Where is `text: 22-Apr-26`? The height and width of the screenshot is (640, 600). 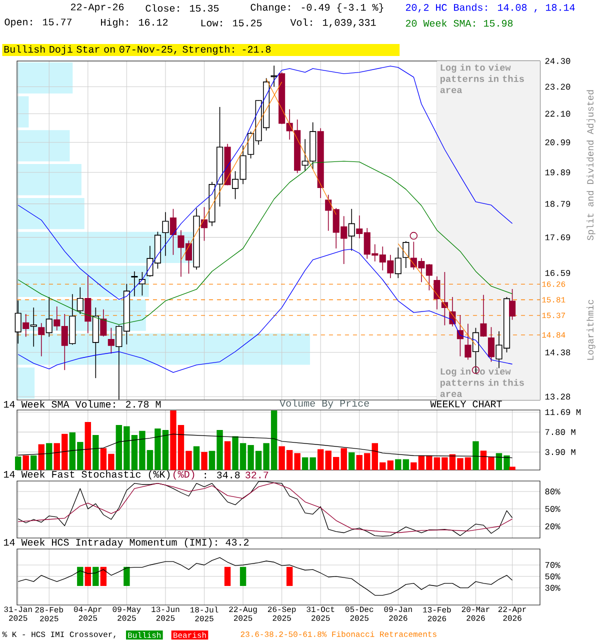
text: 22-Apr-26 is located at coordinates (97, 8).